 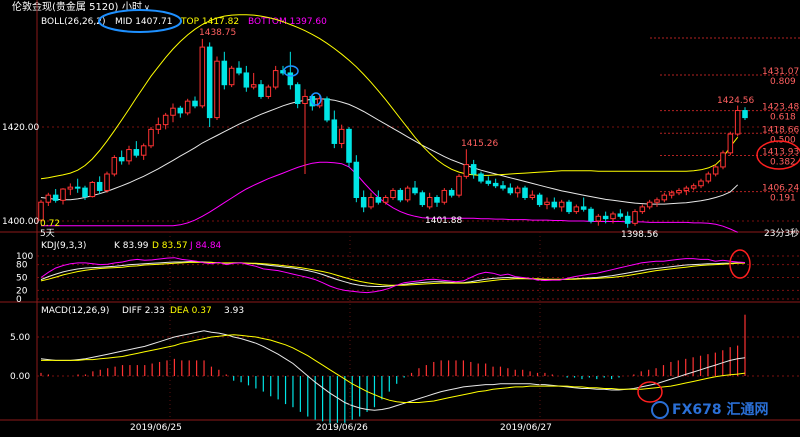 I want to click on kdj-tick: 20, so click(x=22, y=291).